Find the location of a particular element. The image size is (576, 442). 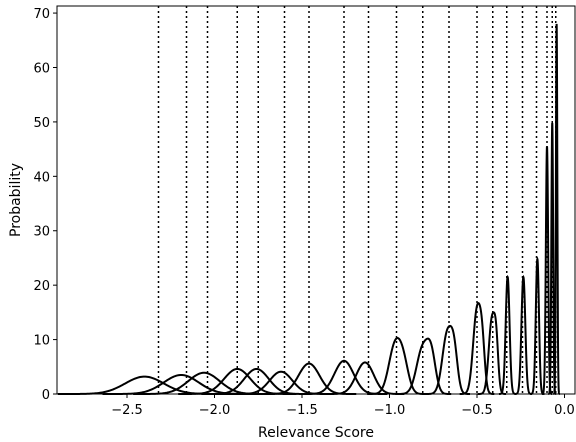

y-tick-label: 60 is located at coordinates (41, 68).